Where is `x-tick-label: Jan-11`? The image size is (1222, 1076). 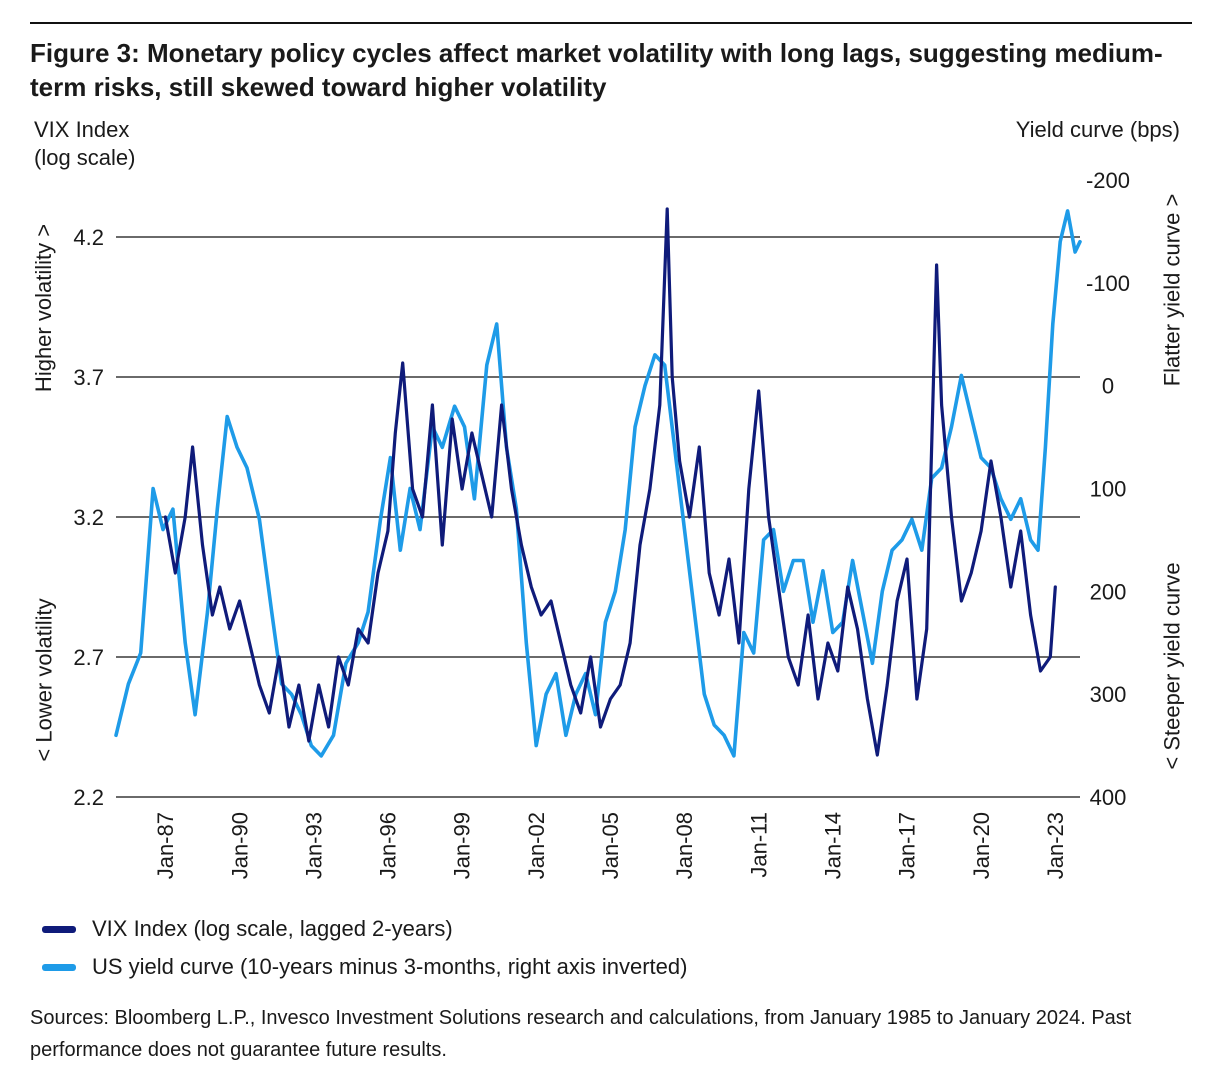
x-tick-label: Jan-11 is located at coordinates (758, 845).